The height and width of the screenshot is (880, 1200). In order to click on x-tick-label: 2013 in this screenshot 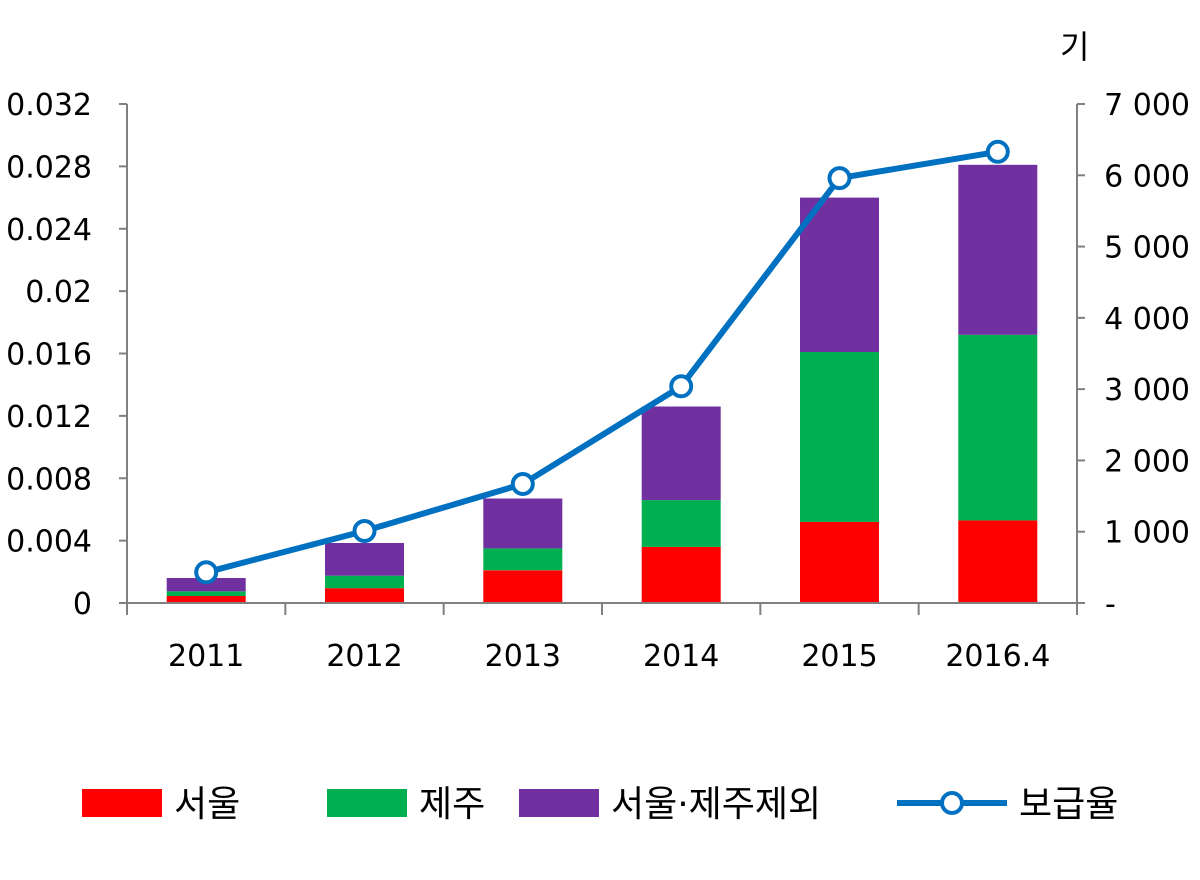, I will do `click(523, 656)`.